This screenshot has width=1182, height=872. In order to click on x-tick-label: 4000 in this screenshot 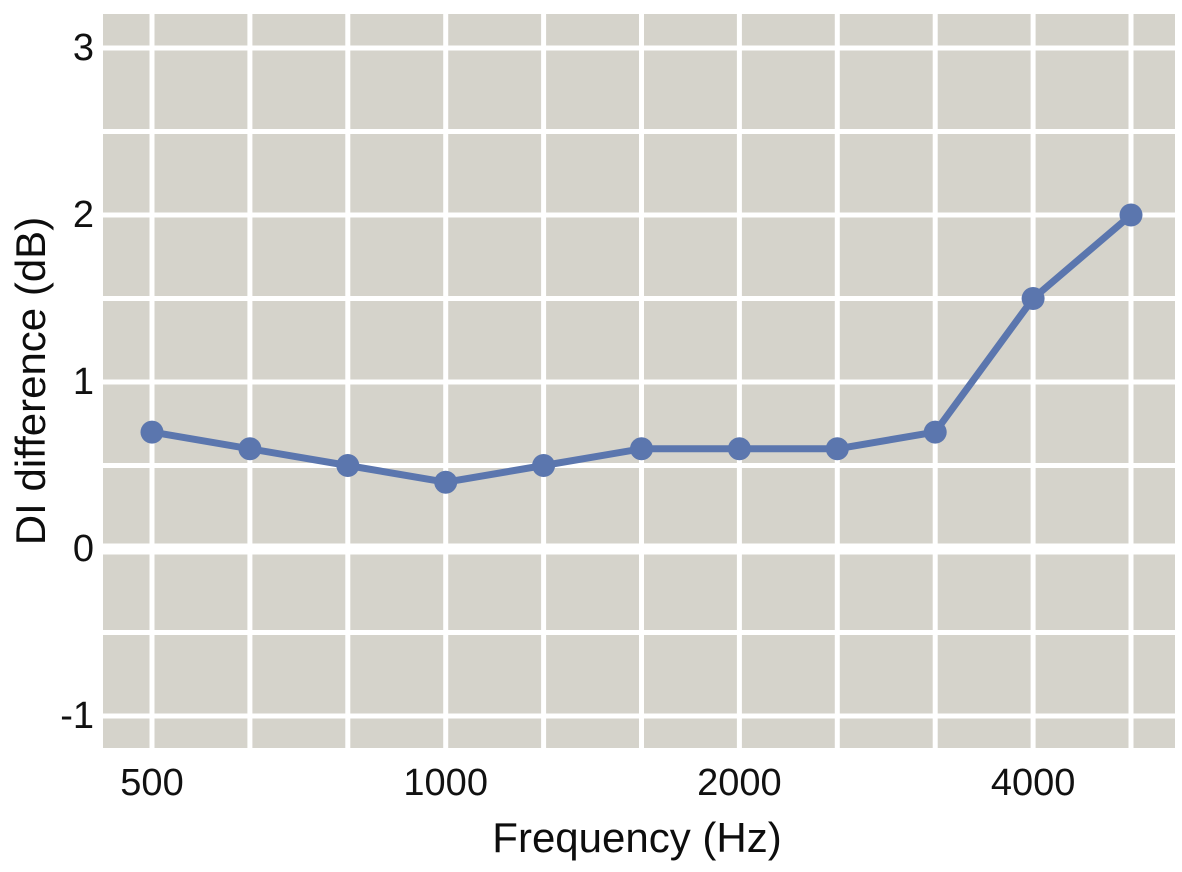, I will do `click(1033, 783)`.